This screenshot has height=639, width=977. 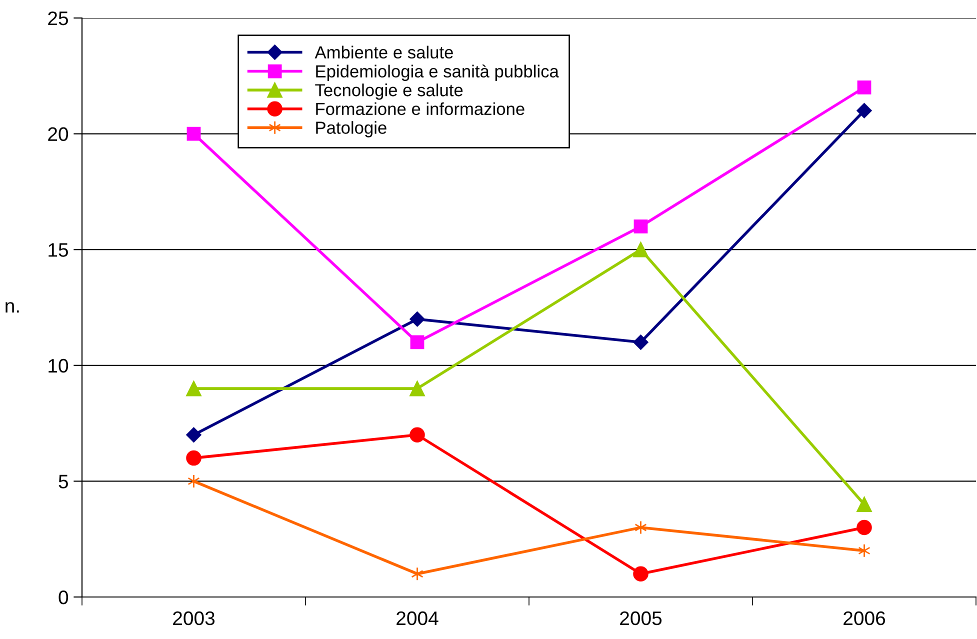 What do you see at coordinates (58, 18) in the screenshot?
I see `y-tick-label: 25` at bounding box center [58, 18].